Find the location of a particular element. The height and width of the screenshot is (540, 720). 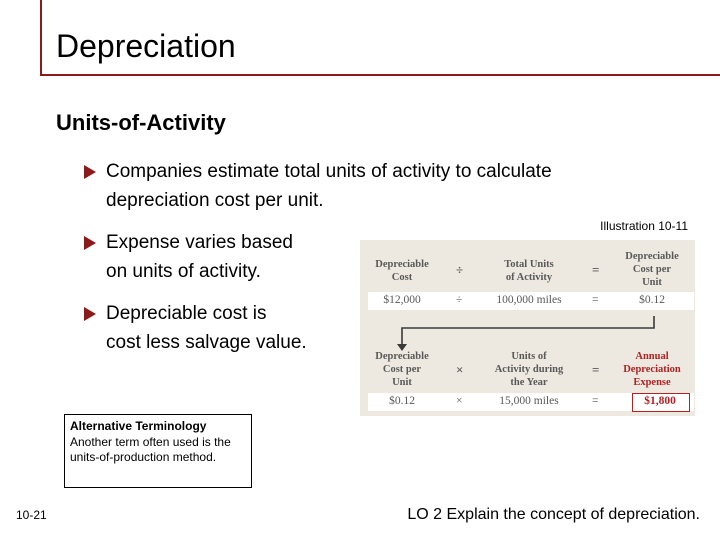

row2-annual-depreciation-header: Annual Depreciation Expense is located at coordinates (652, 369).